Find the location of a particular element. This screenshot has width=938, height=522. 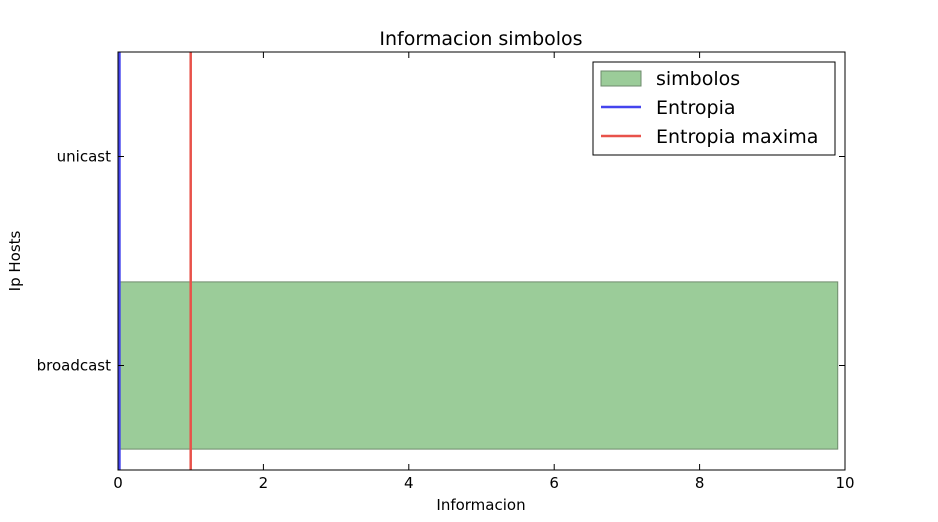

x-tick-label: 0 is located at coordinates (118, 483).